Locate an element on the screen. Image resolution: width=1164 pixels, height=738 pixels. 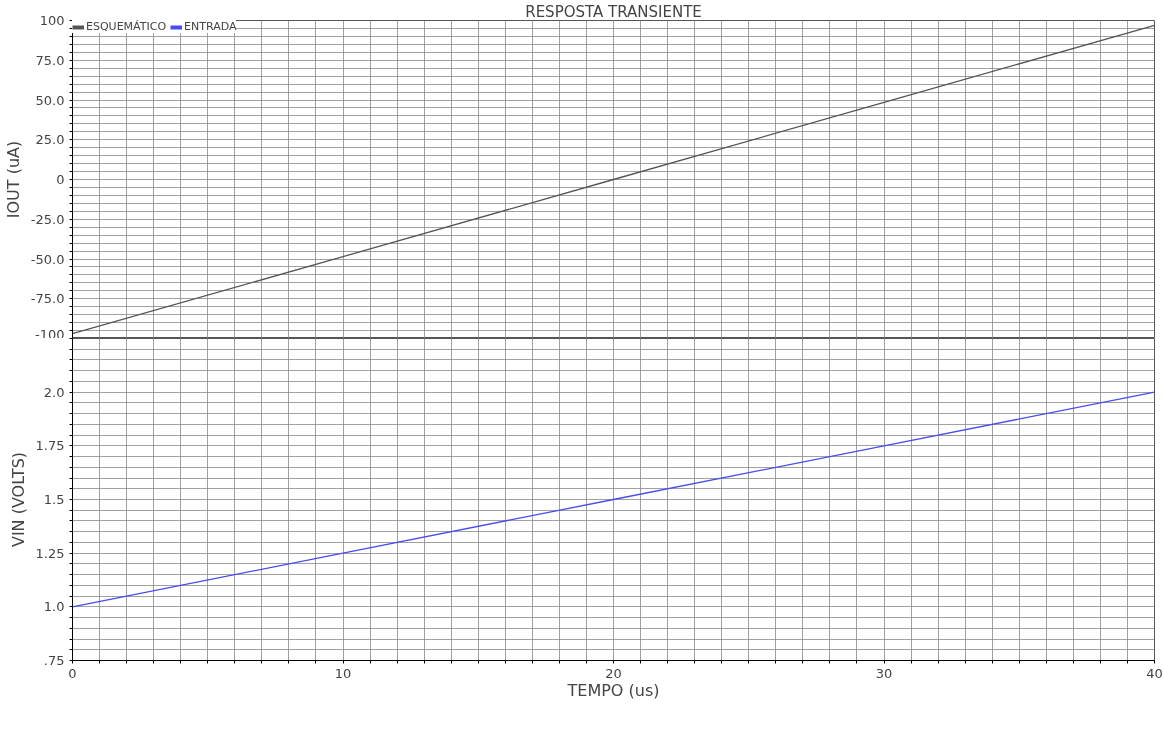
y-tick-label: -75.0 is located at coordinates (47, 299).